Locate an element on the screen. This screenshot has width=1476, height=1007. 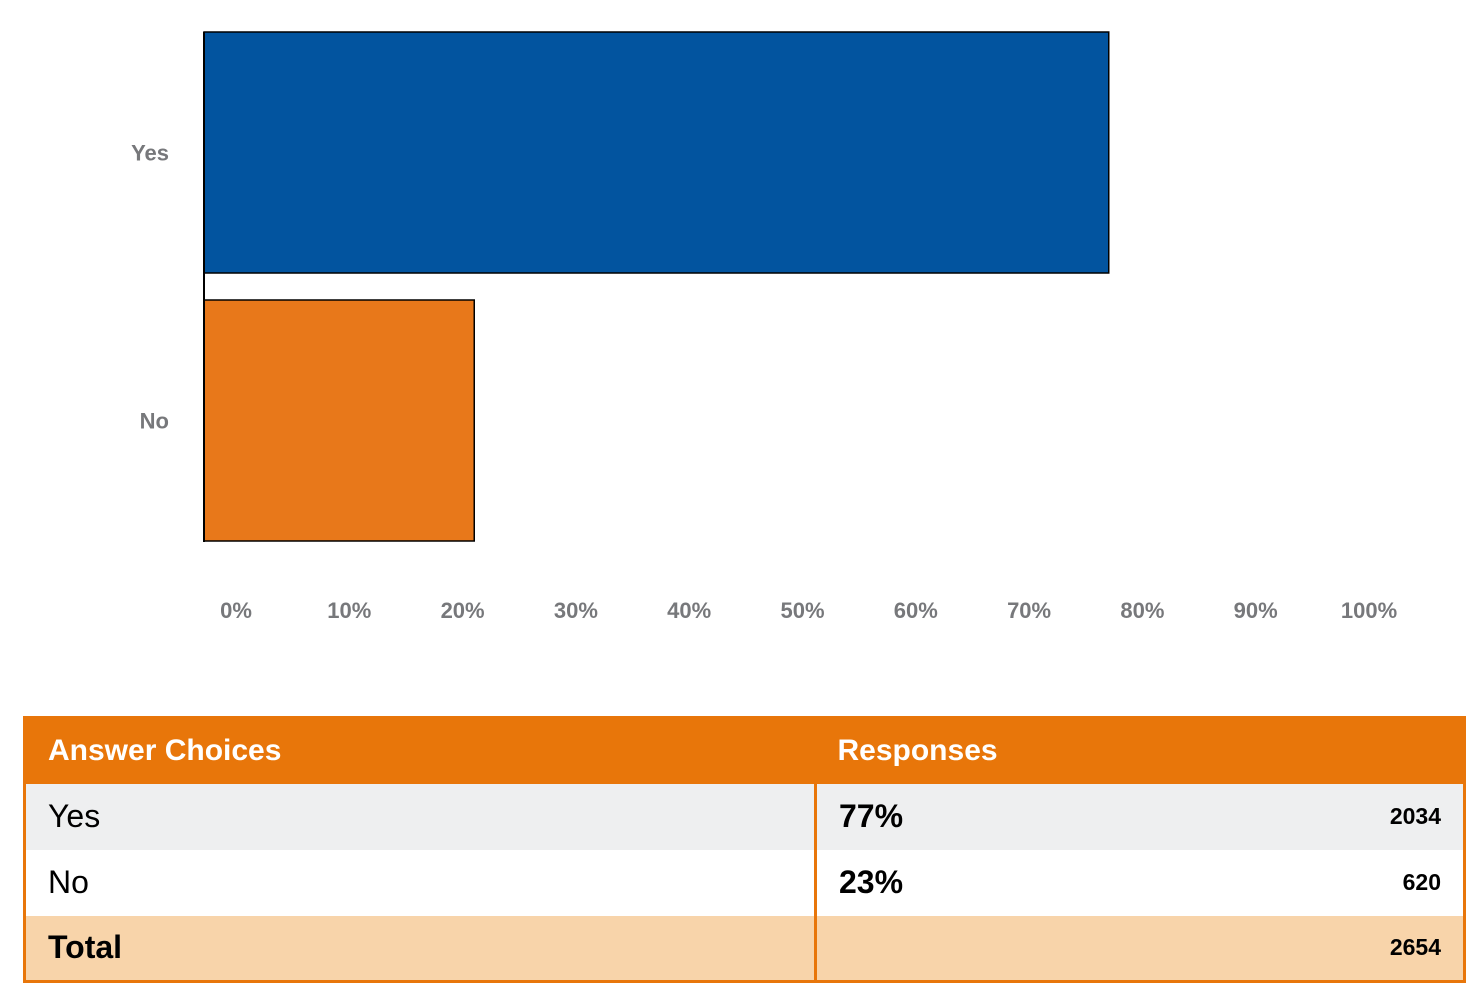
table-header-row: Answer Choices Responses is located at coordinates (744, 750).